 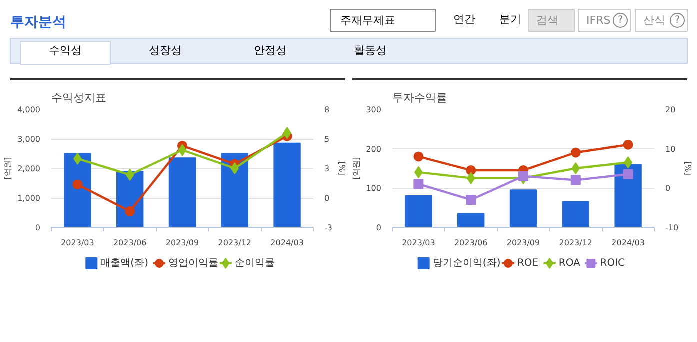 I want to click on y2-tick-label: 8, so click(x=327, y=110).